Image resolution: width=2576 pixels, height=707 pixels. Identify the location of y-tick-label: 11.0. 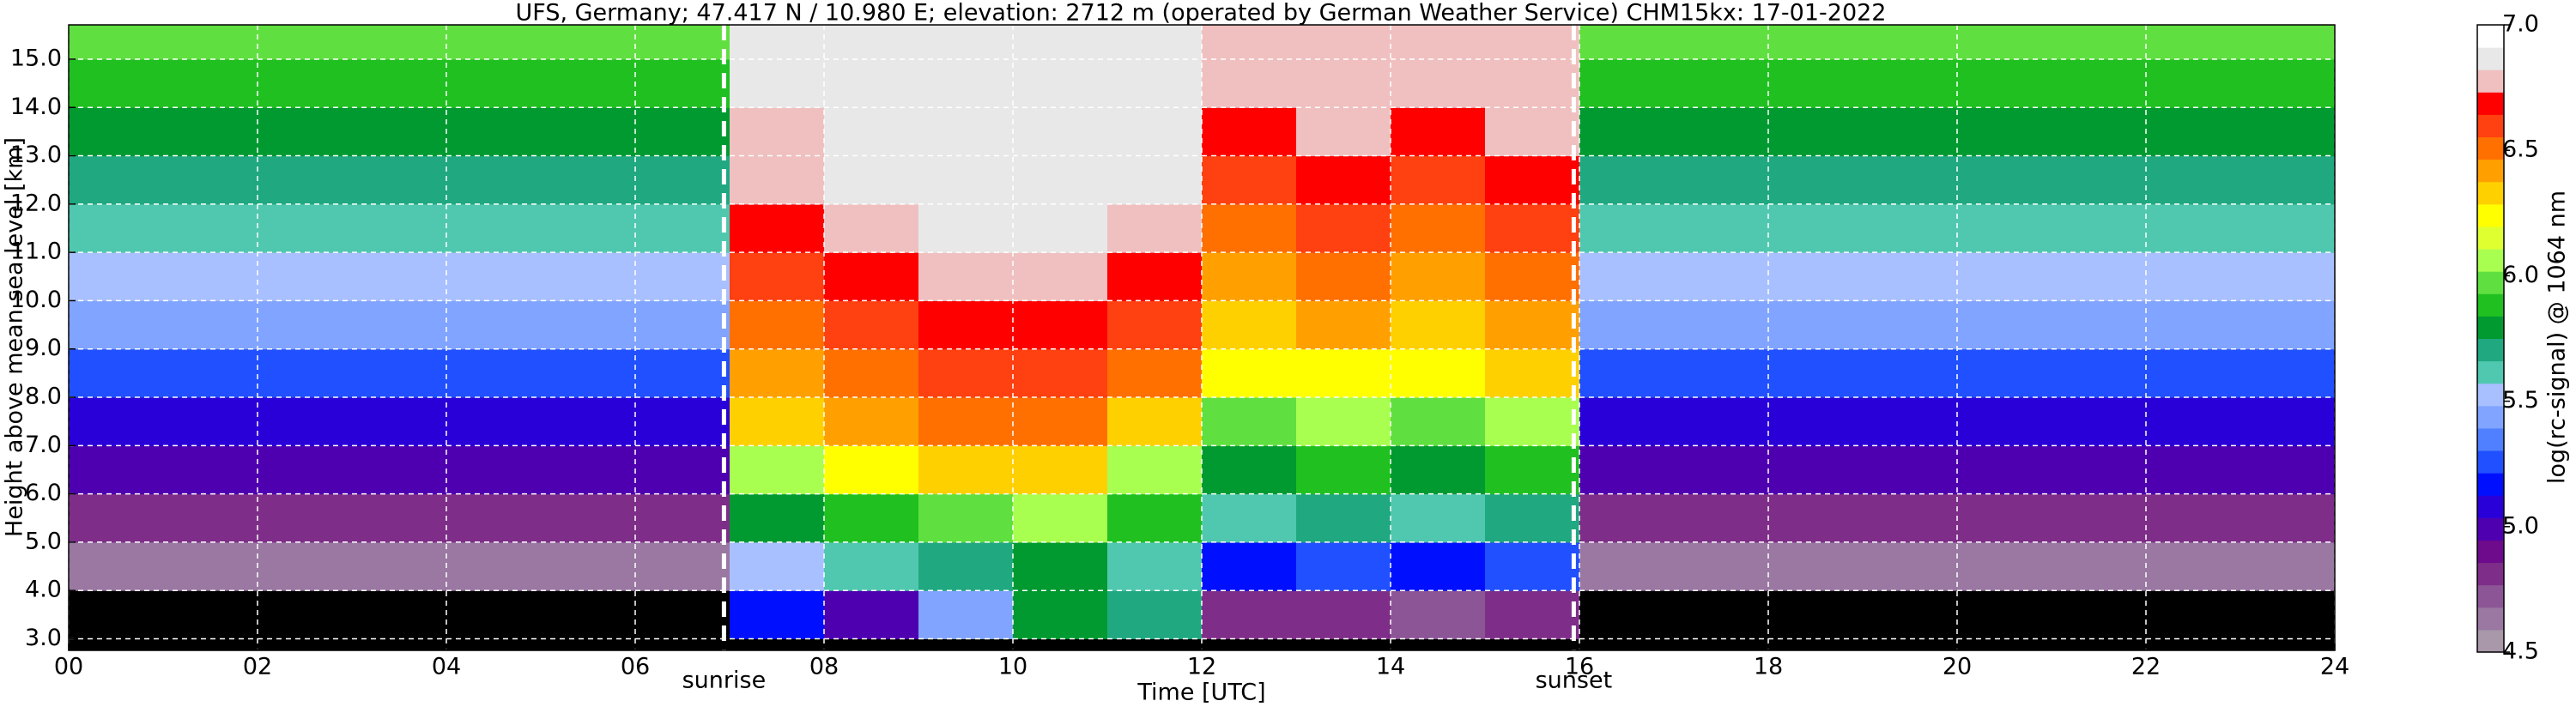
(36, 252).